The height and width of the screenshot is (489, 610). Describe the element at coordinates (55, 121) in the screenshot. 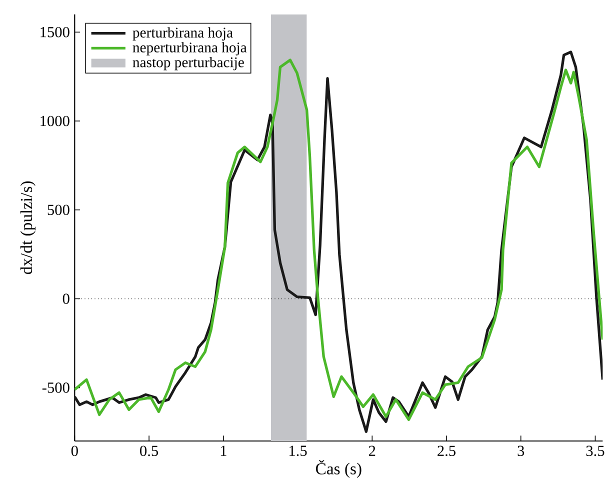

I see `y-tick-label: 1000` at that location.